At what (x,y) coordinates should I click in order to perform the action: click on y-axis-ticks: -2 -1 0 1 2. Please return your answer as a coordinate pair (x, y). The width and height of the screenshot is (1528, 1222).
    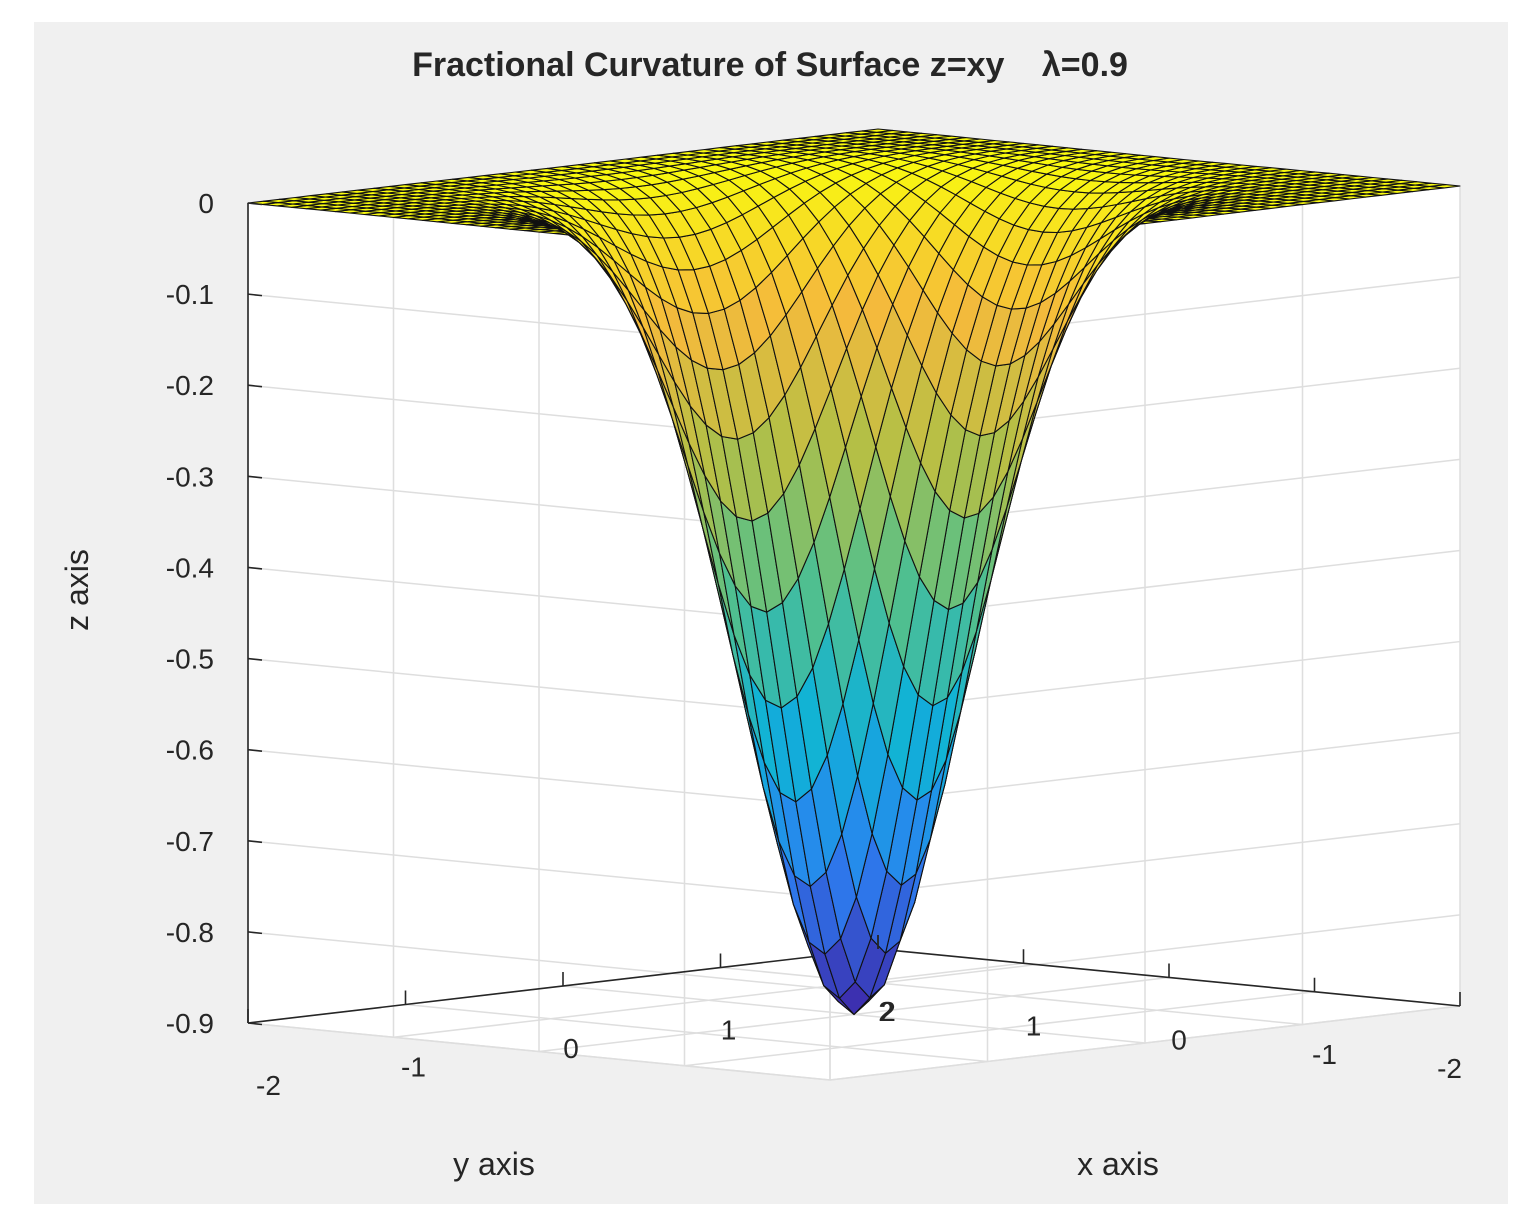
    Looking at the image, I should click on (1169, 1009).